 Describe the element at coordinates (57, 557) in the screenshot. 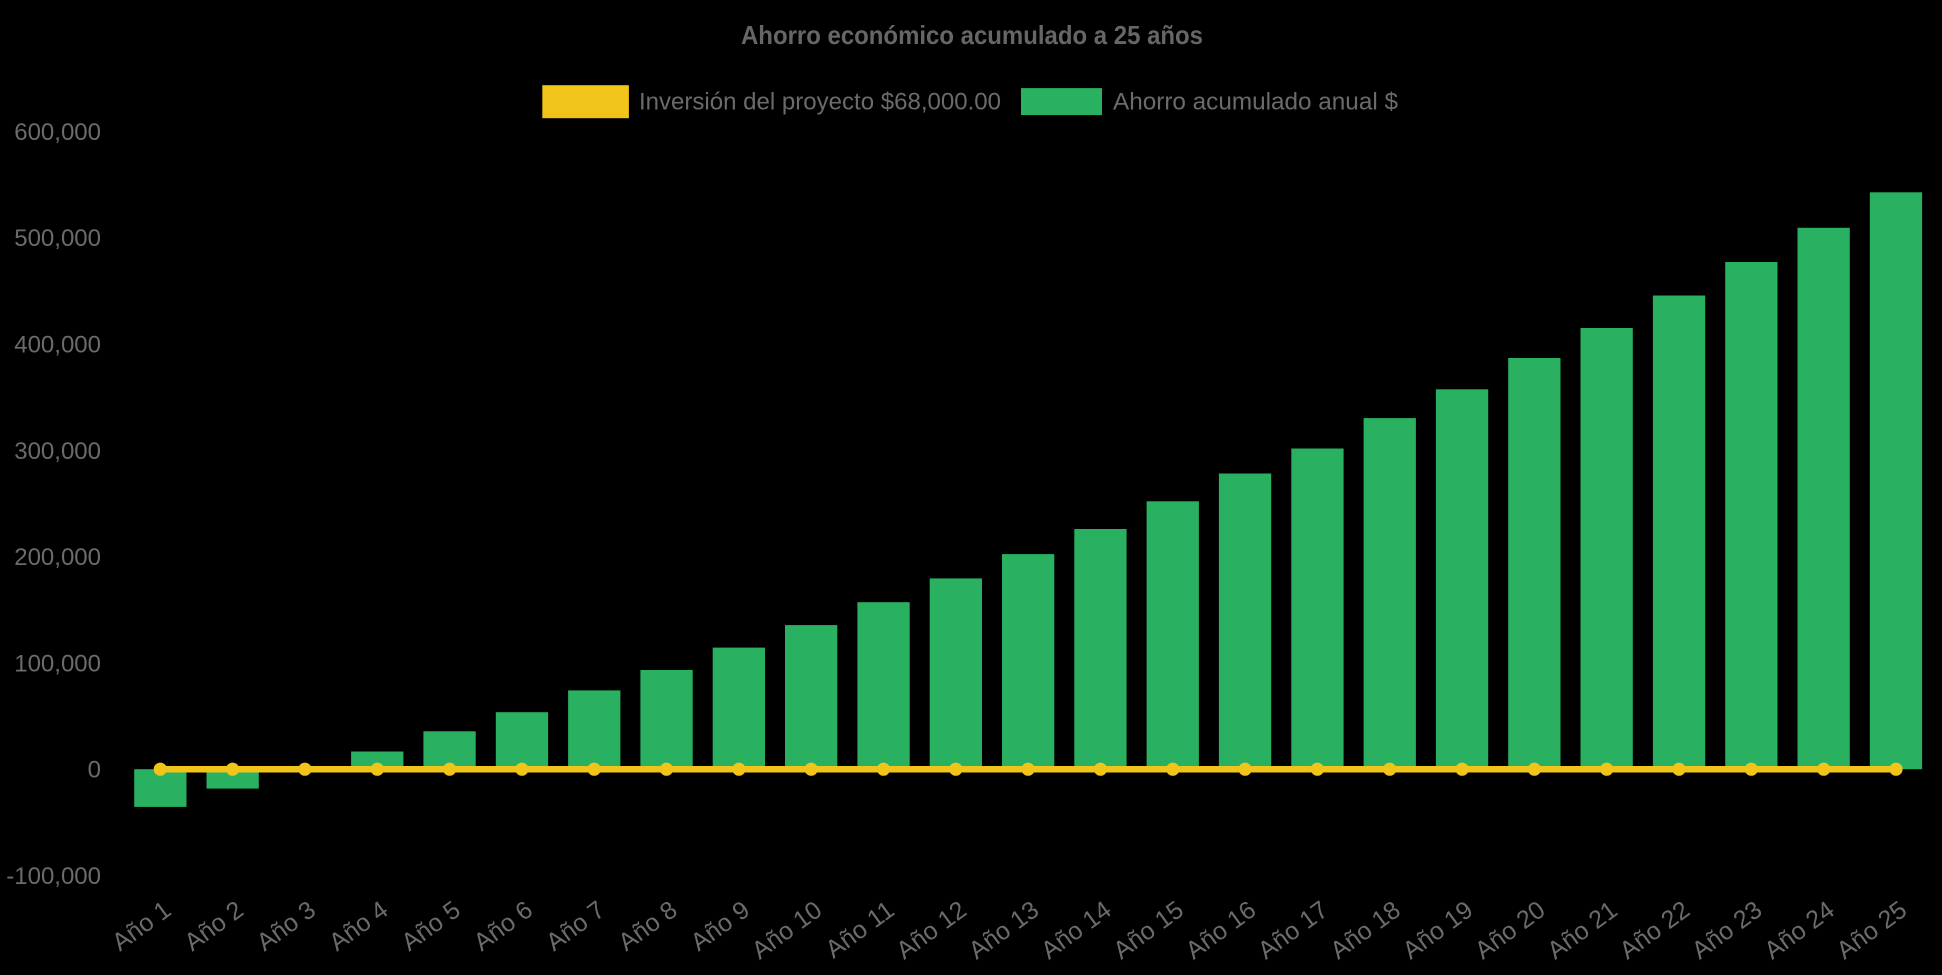

I see `svg-text: 200,000` at that location.